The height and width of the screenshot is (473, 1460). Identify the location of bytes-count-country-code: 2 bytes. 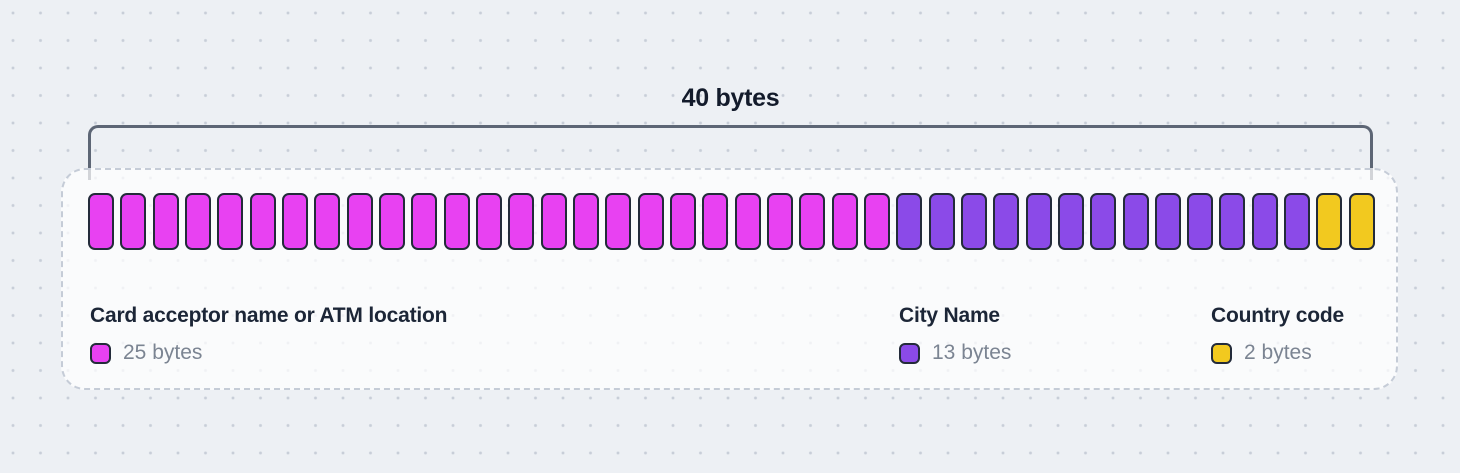
(1278, 352).